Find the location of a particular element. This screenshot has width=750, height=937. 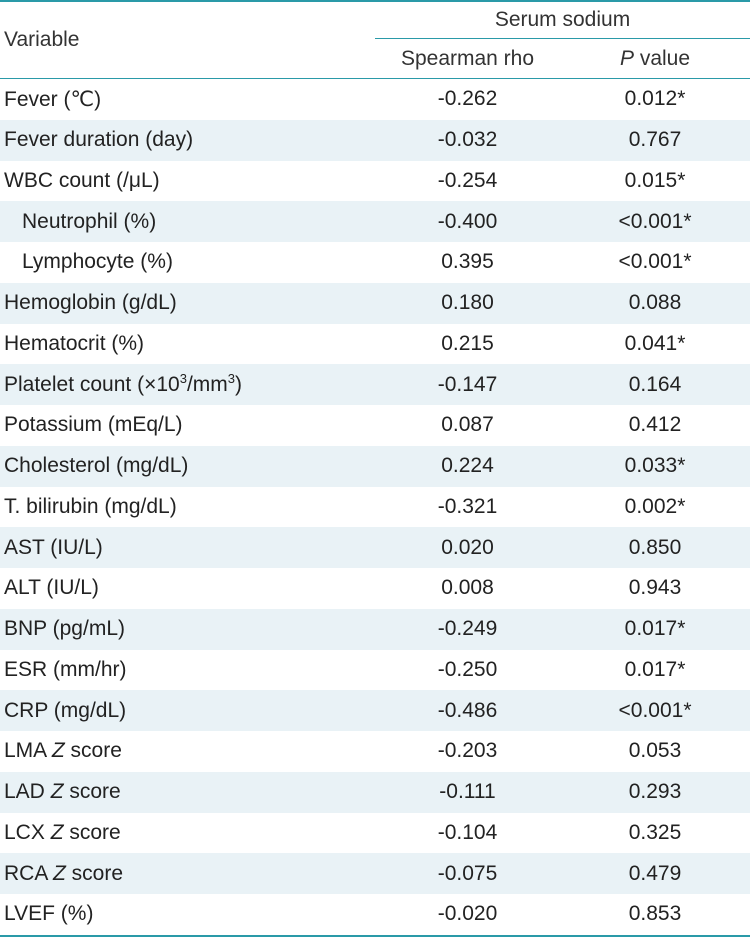

row-p: 0.164 is located at coordinates (655, 384).